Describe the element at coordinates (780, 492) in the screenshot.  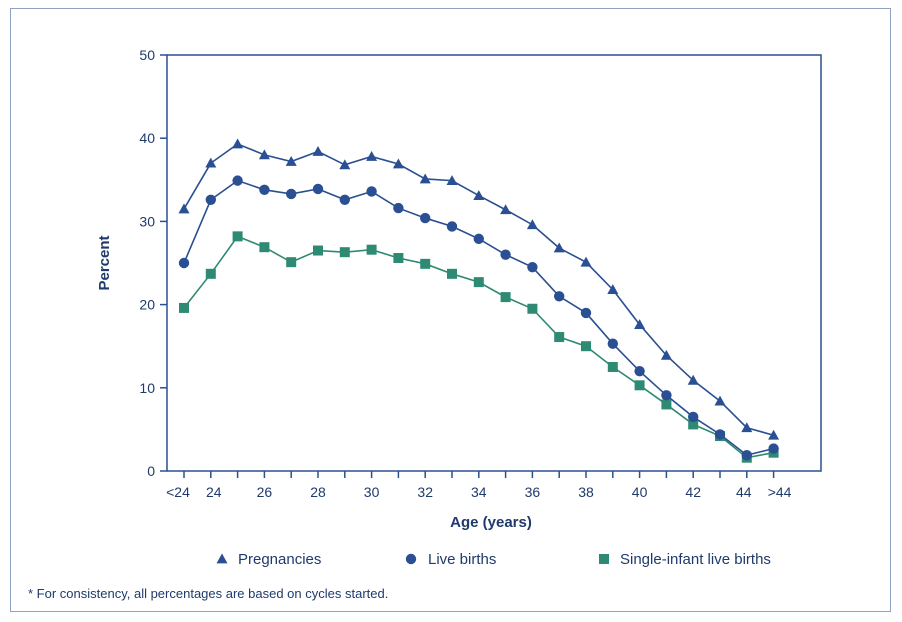
I see `x-tick-label: >44` at that location.